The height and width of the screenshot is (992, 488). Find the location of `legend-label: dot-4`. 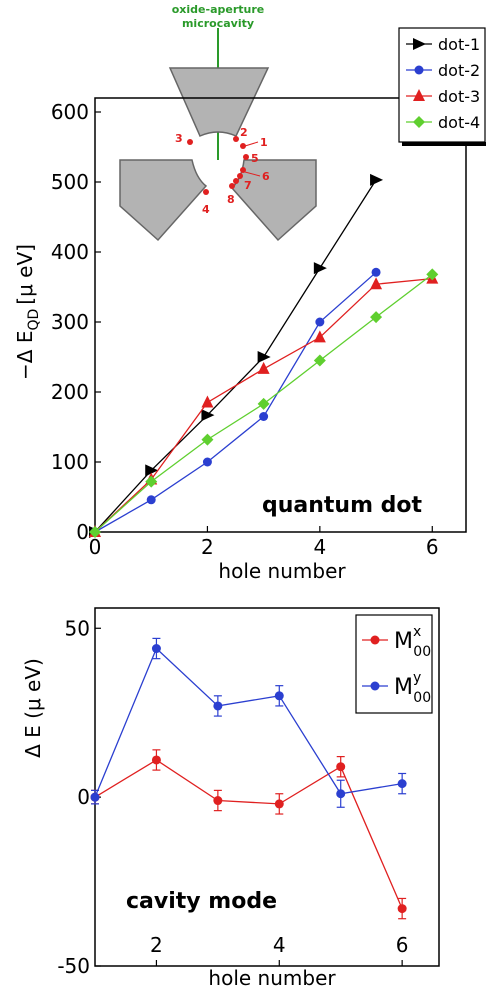

legend-label: dot-4 is located at coordinates (459, 122).